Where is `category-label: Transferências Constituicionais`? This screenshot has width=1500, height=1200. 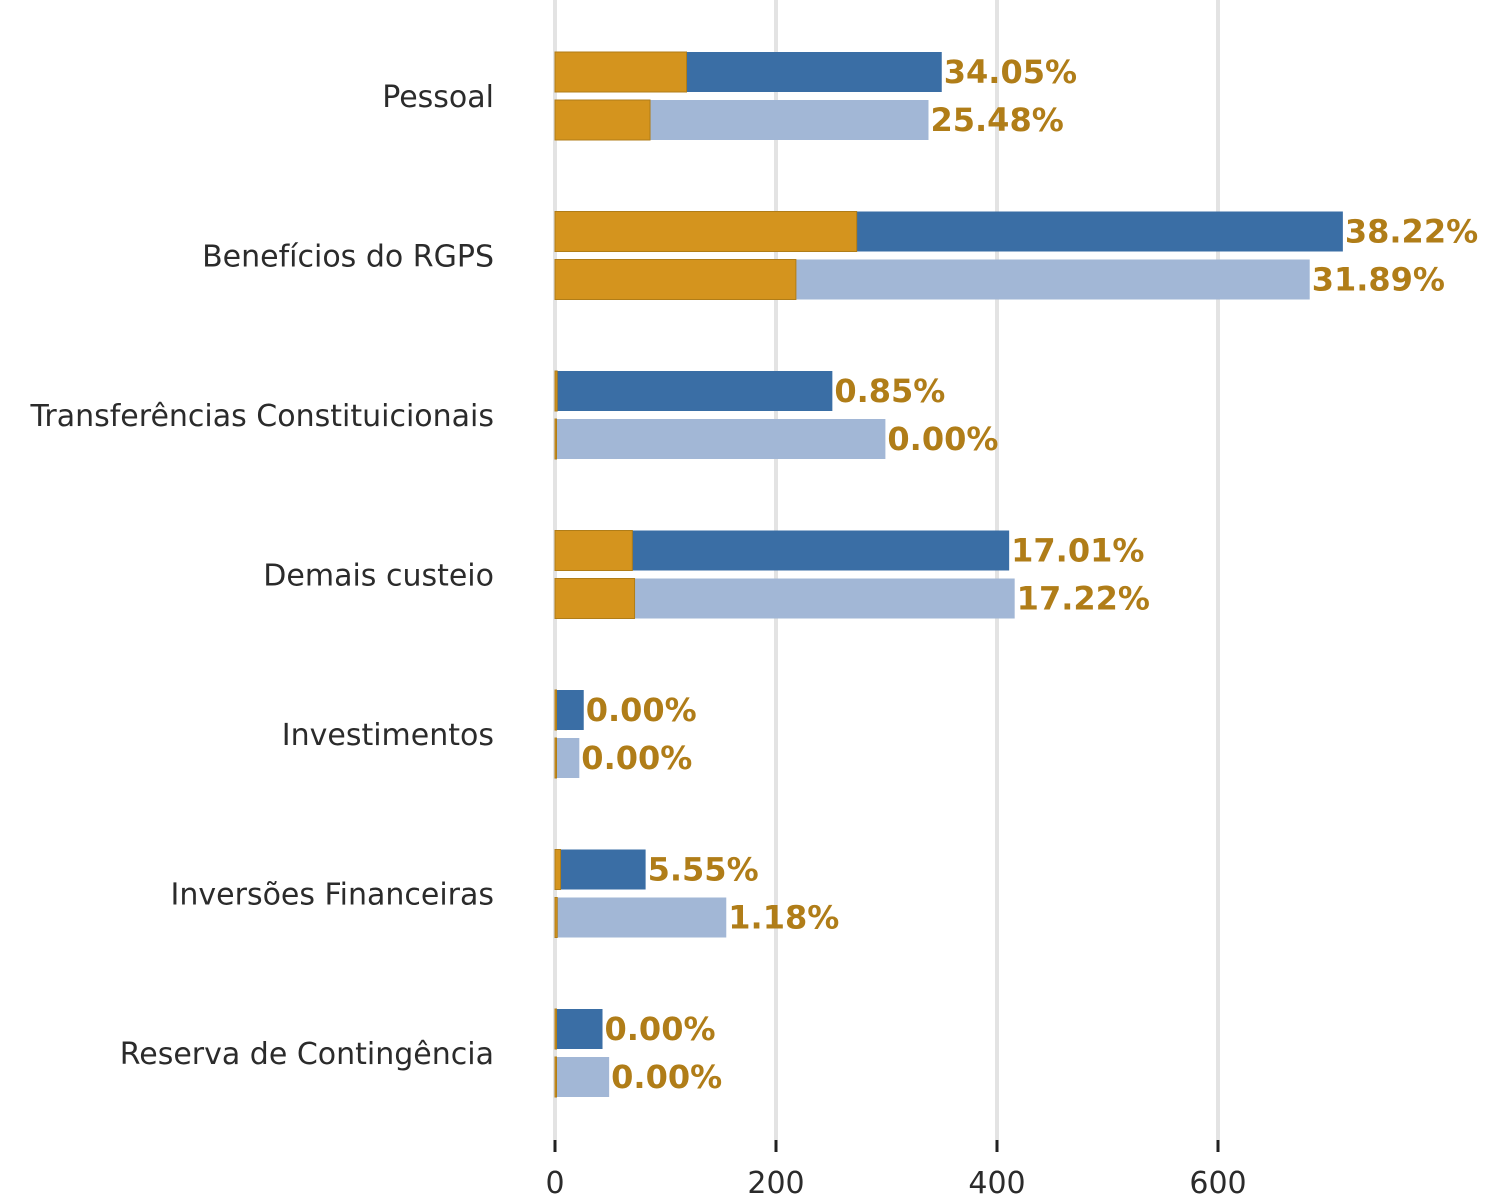 category-label: Transferências Constituicionais is located at coordinates (261, 416).